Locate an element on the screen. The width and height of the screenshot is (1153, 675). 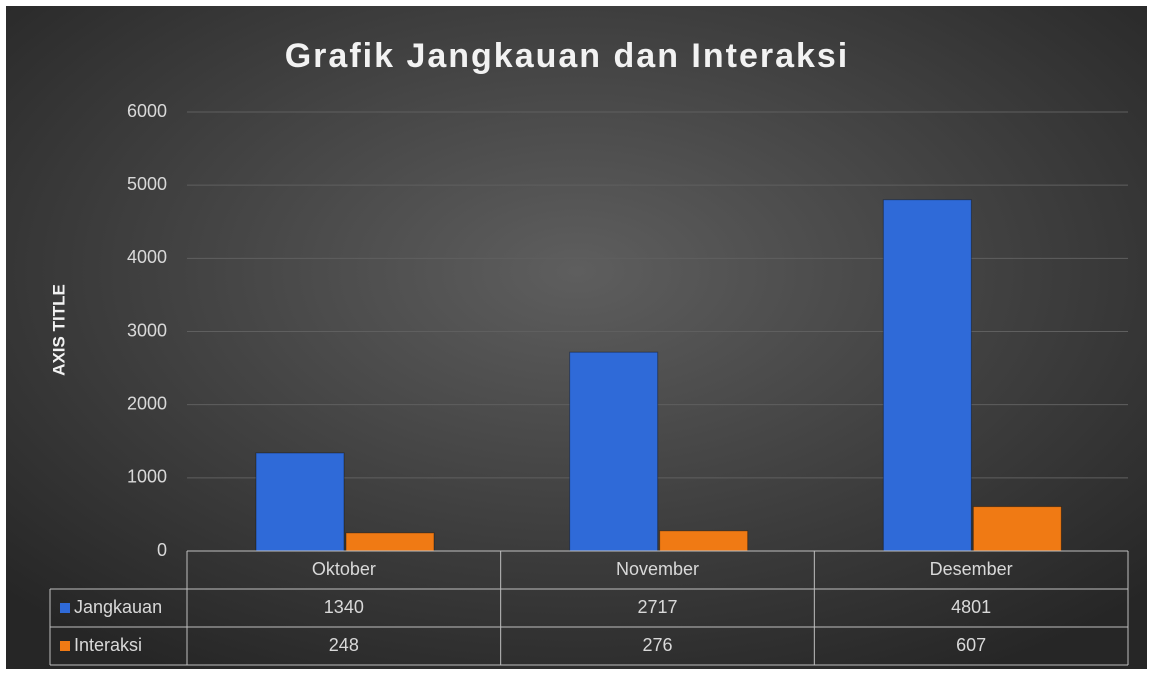
table-value: 4801 is located at coordinates (971, 607).